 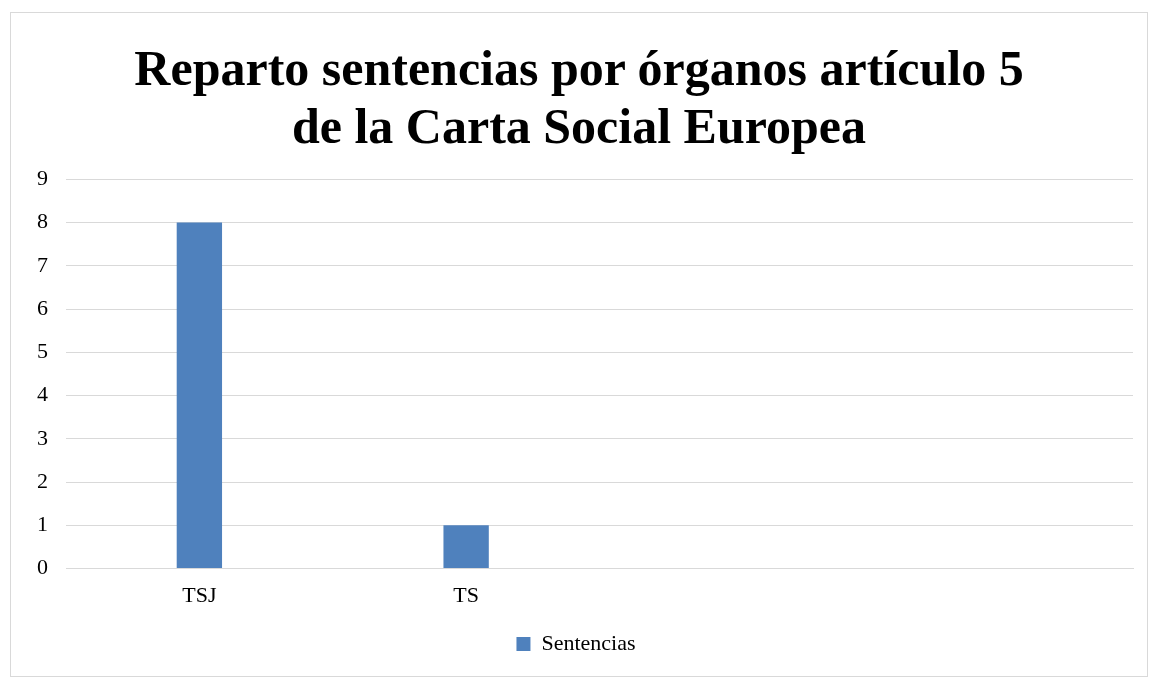 I want to click on y-tick-label: 0, so click(x=42, y=567).